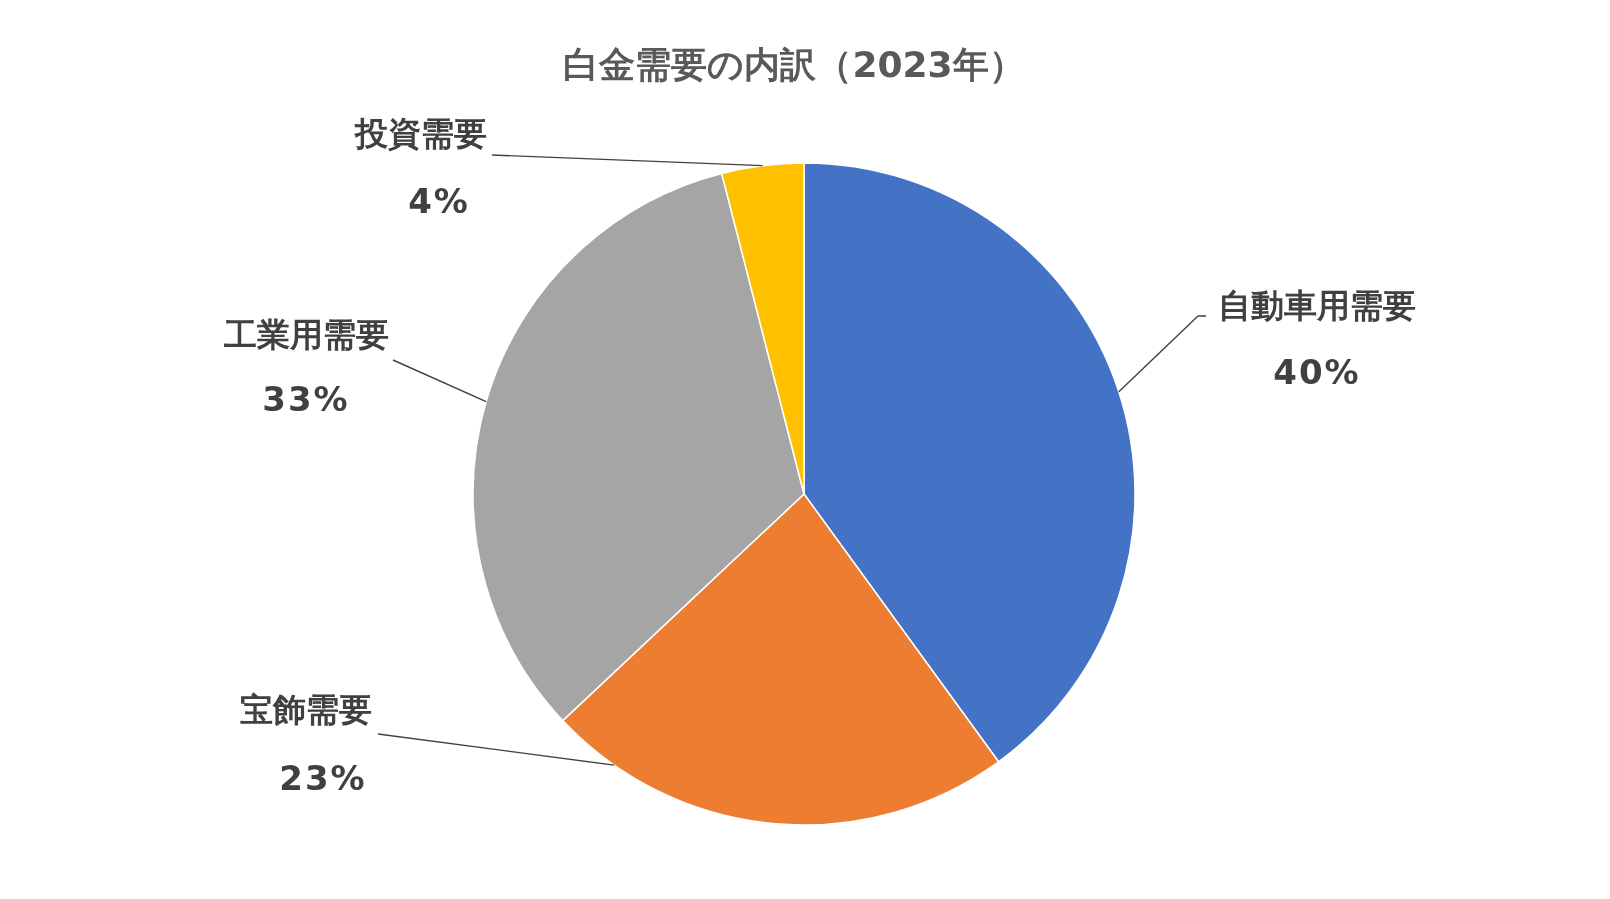  What do you see at coordinates (323, 778) in the screenshot?
I see `data-label: 23%` at bounding box center [323, 778].